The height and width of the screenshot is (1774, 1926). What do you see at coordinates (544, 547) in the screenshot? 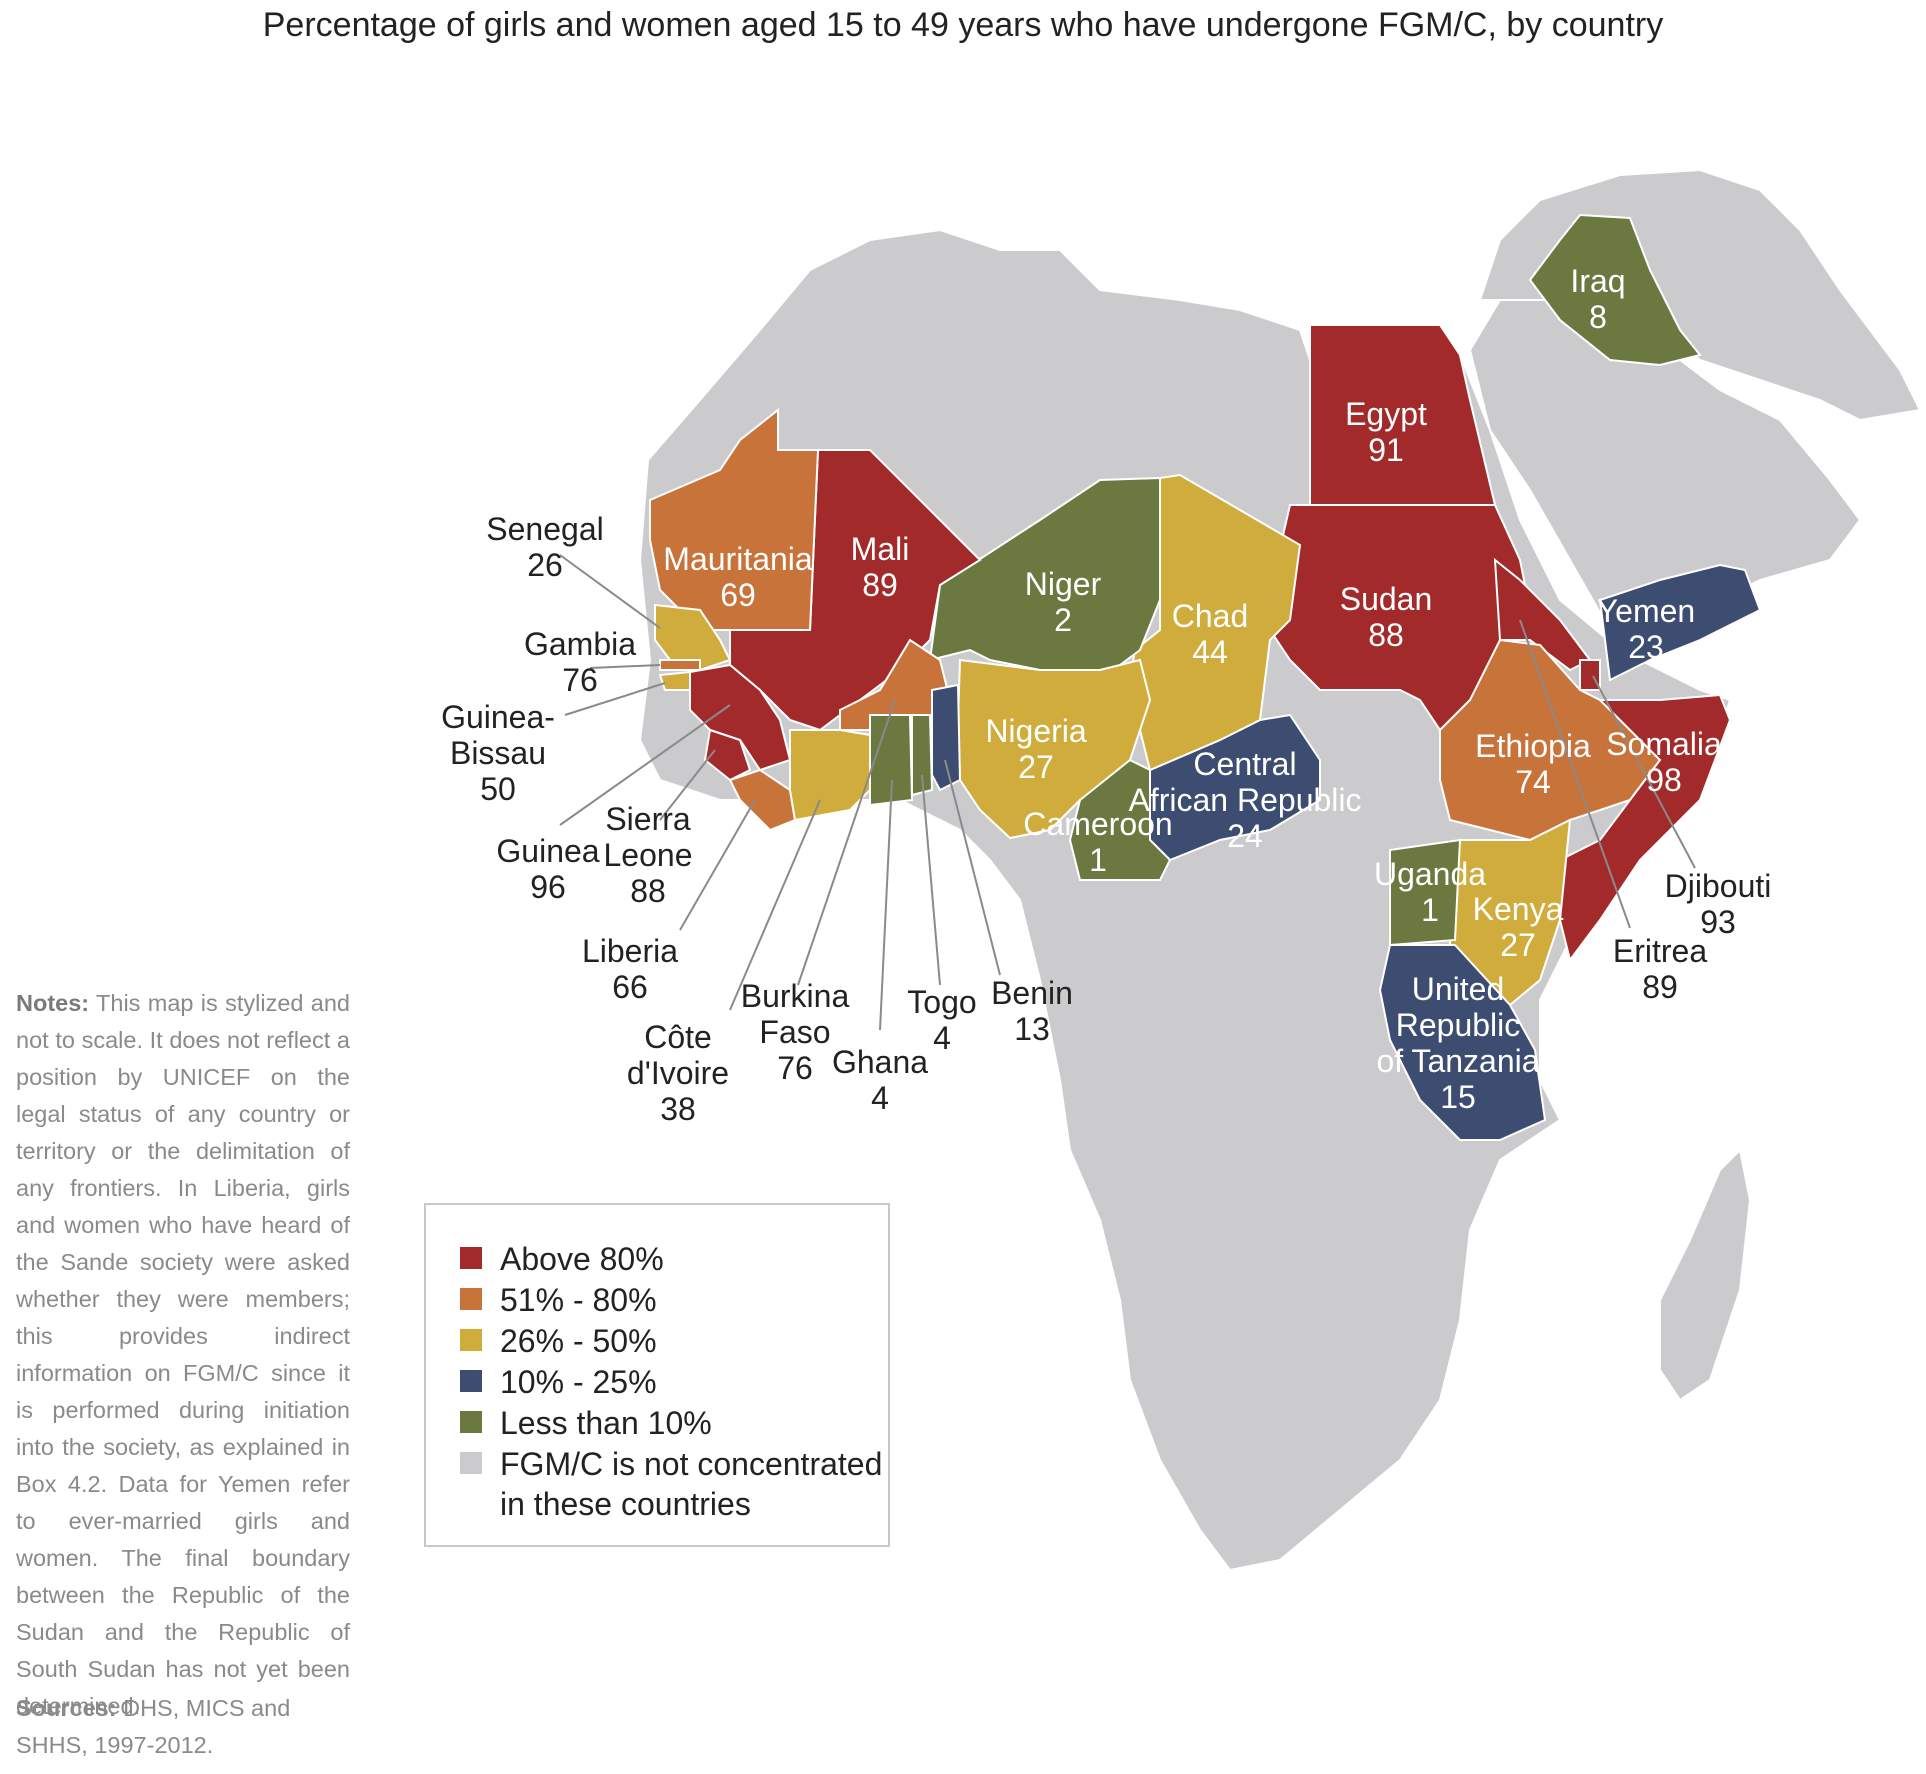
I see `label-senegal: Senegal 26` at bounding box center [544, 547].